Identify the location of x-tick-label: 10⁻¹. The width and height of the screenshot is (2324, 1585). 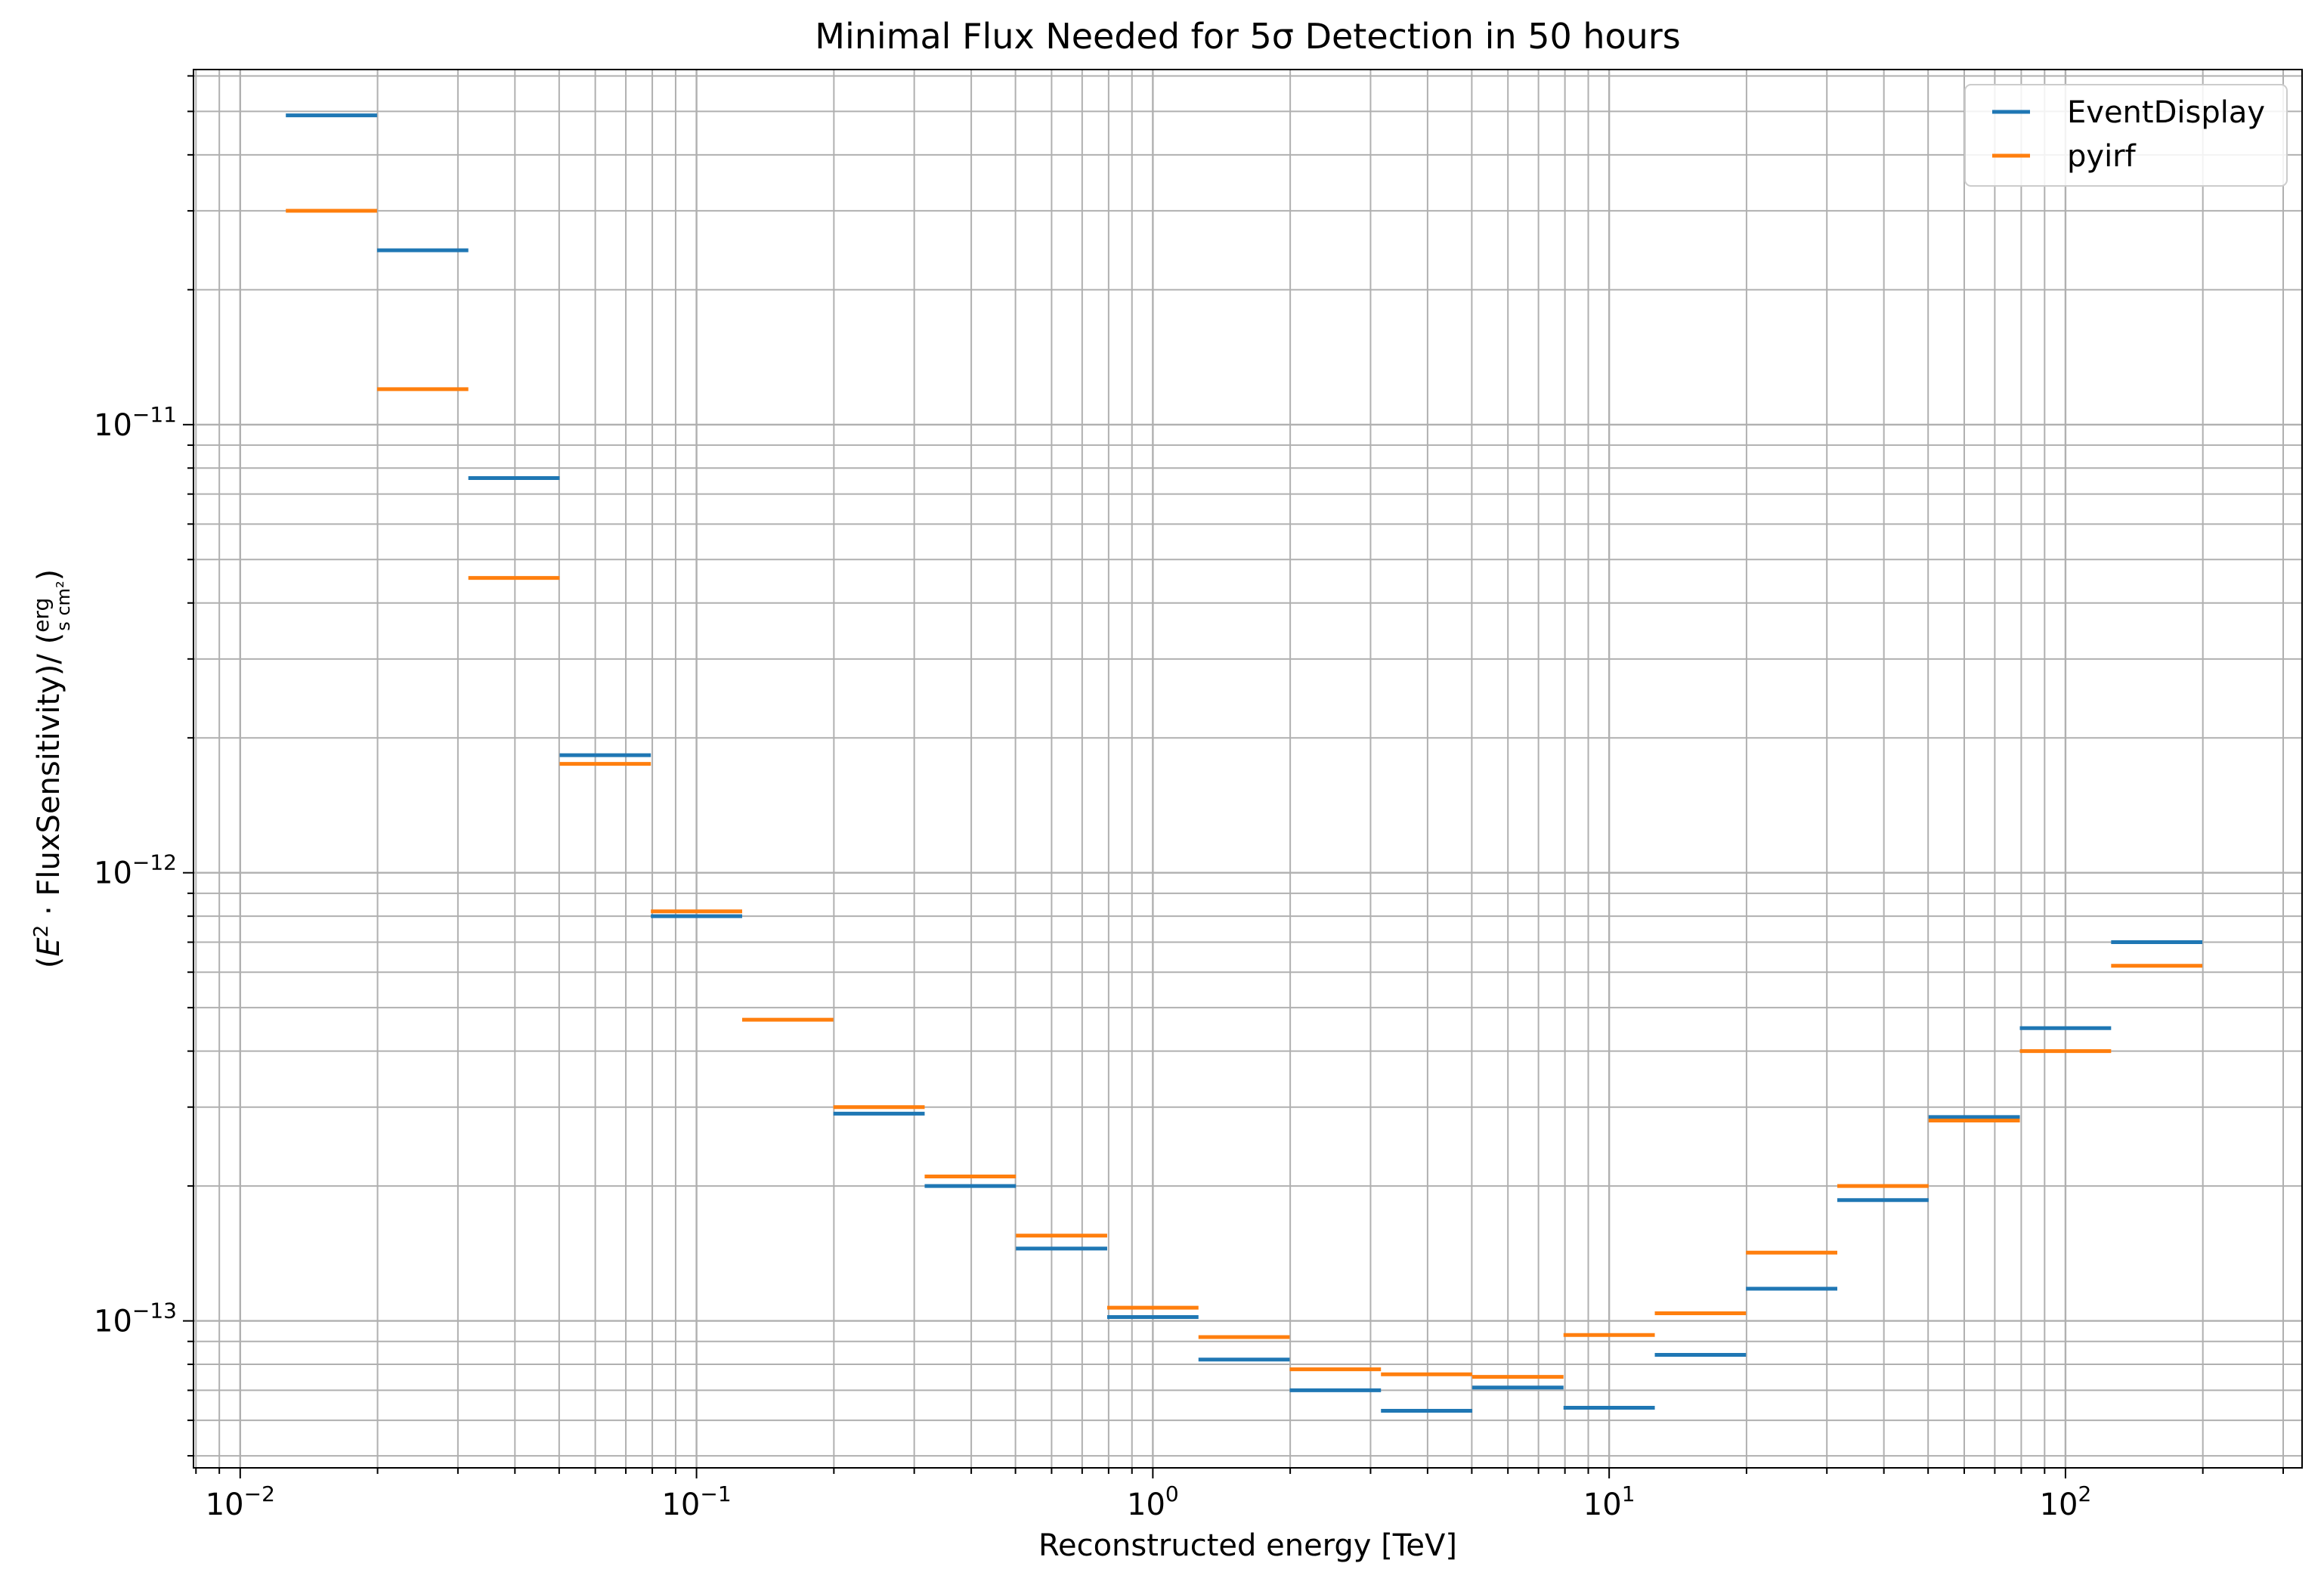
(696, 1501).